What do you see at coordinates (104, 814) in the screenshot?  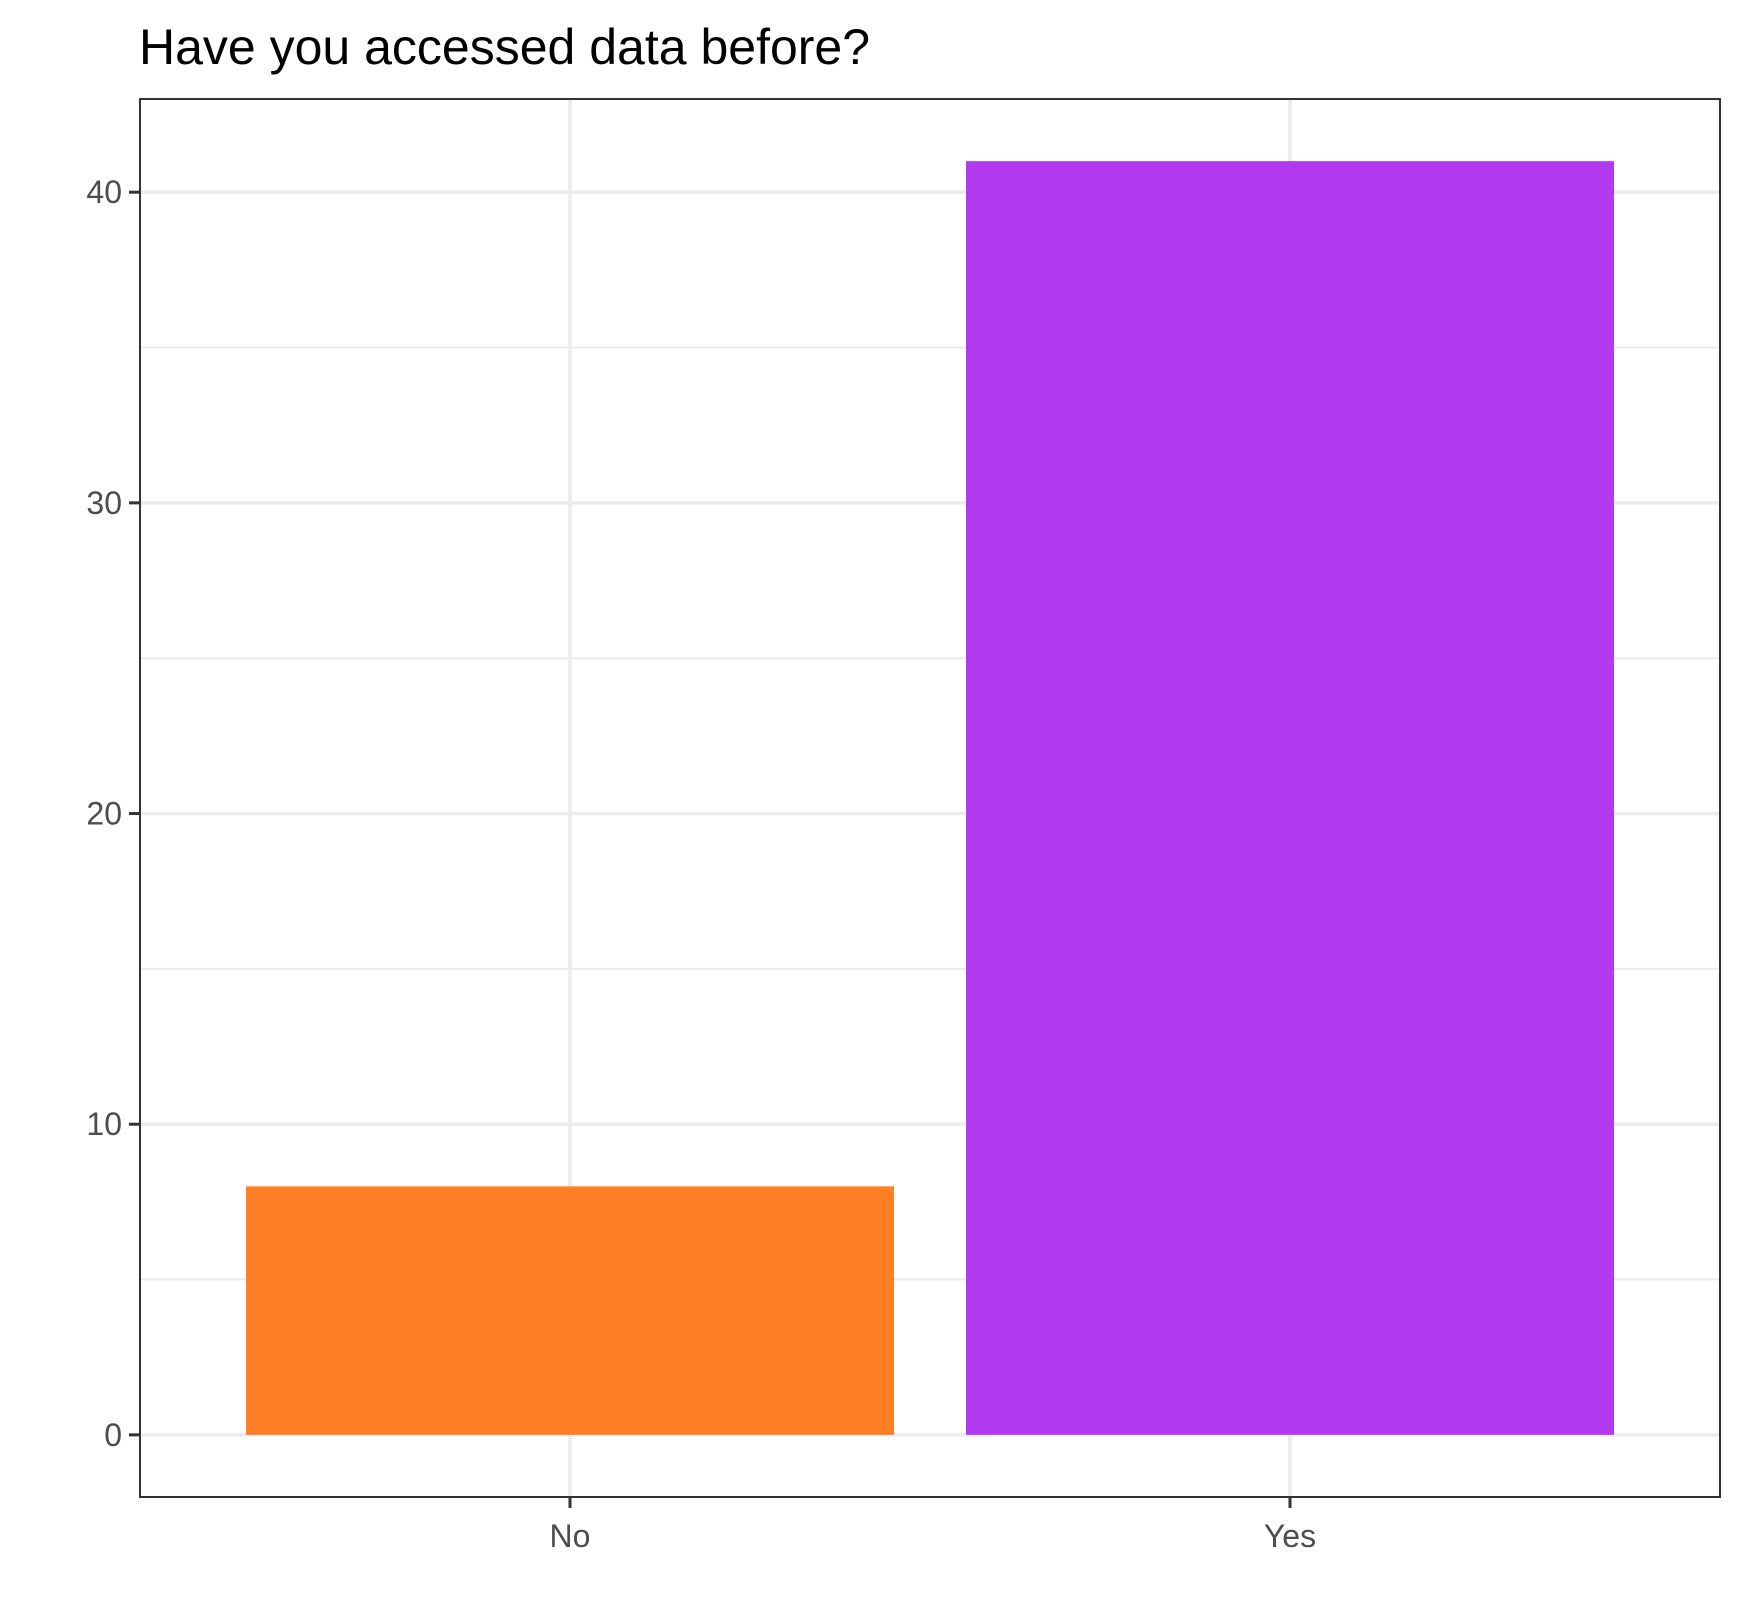 I see `y-tick-label: 20` at bounding box center [104, 814].